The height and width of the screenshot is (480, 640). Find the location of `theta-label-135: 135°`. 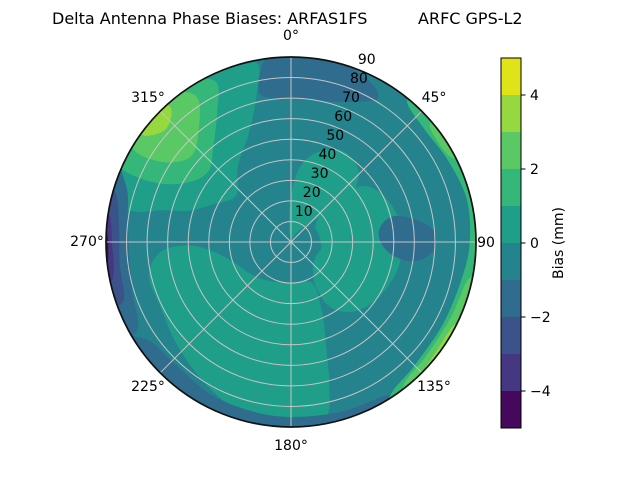

theta-label-135: 135° is located at coordinates (434, 387).